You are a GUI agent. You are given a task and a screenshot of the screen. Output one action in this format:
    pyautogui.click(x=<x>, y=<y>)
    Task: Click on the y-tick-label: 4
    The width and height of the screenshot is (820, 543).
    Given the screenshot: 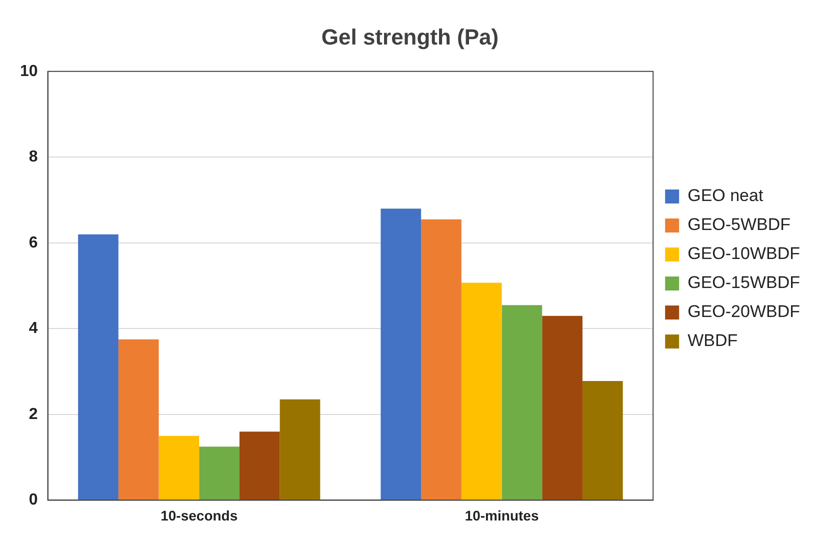 What is the action you would take?
    pyautogui.click(x=33, y=329)
    